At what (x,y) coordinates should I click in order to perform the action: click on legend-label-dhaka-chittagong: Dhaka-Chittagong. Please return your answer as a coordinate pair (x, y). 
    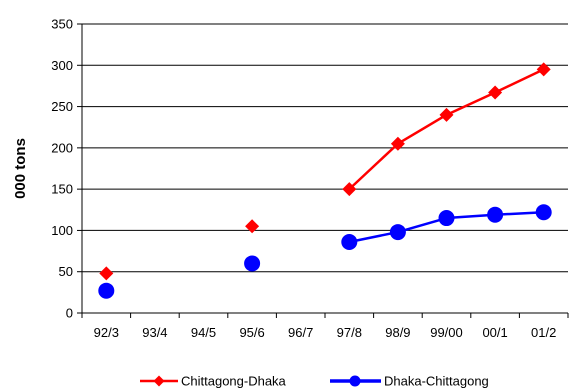
    Looking at the image, I should click on (436, 381).